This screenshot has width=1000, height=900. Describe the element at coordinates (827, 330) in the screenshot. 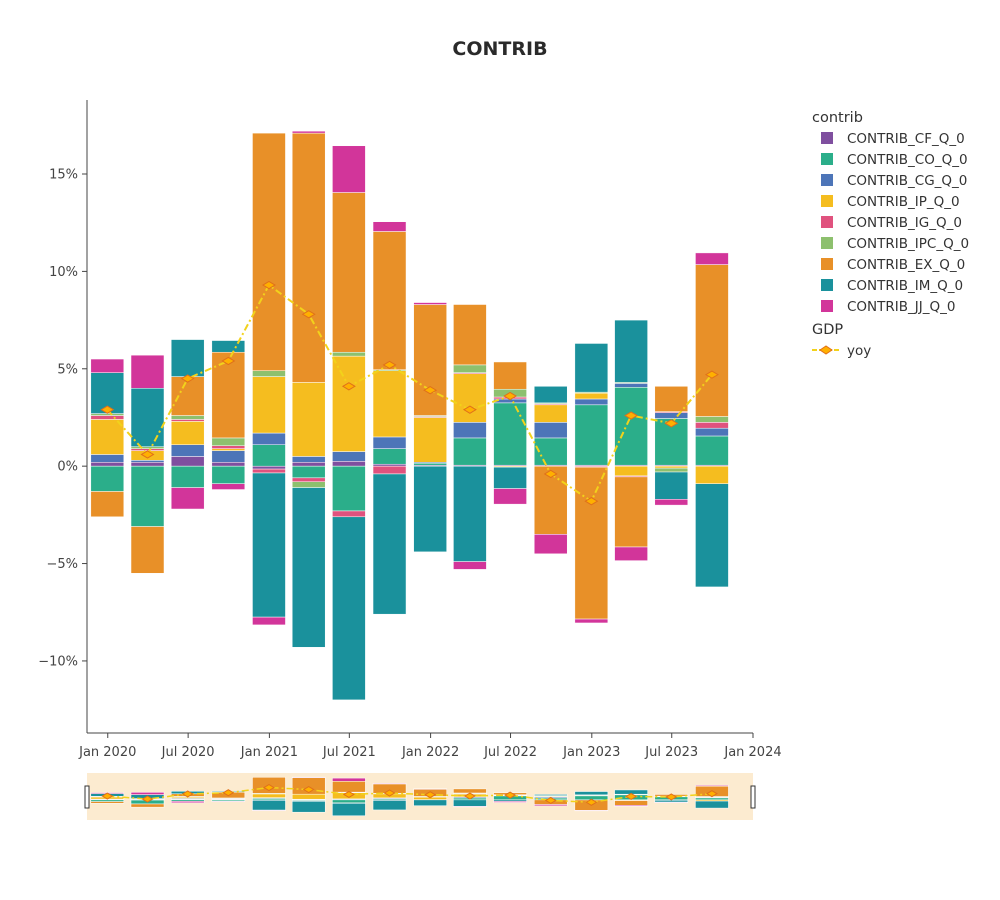

I see `legend-group-title: GDP` at that location.